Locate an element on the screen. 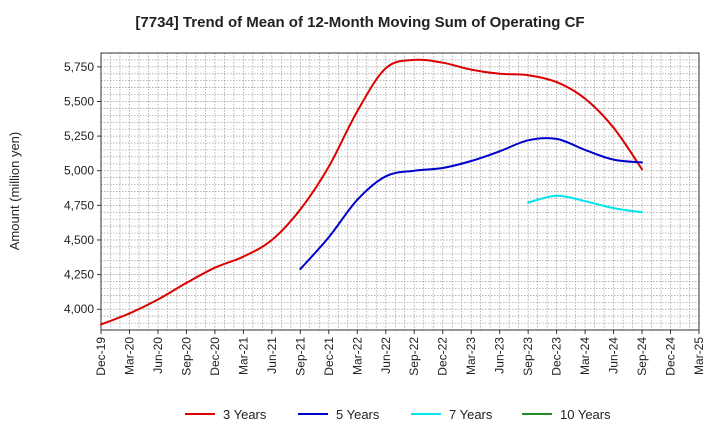 Image resolution: width=720 pixels, height=440 pixels. x-tick-label: Sep-20 is located at coordinates (186, 356).